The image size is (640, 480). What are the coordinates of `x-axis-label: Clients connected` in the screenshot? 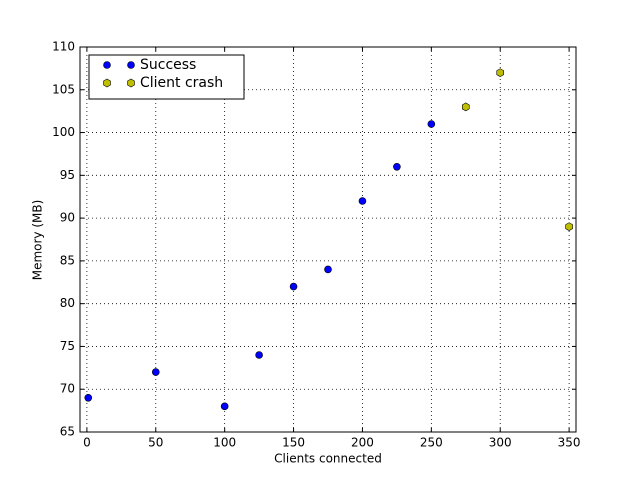 It's located at (328, 459).